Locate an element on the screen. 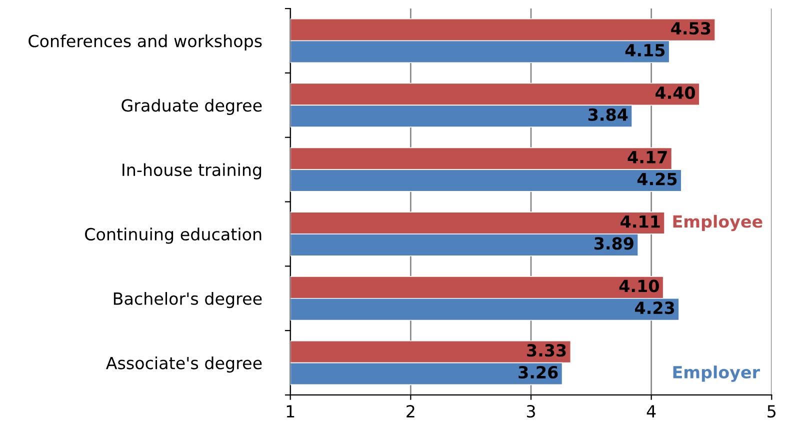  data-label: 4.40 is located at coordinates (675, 93).